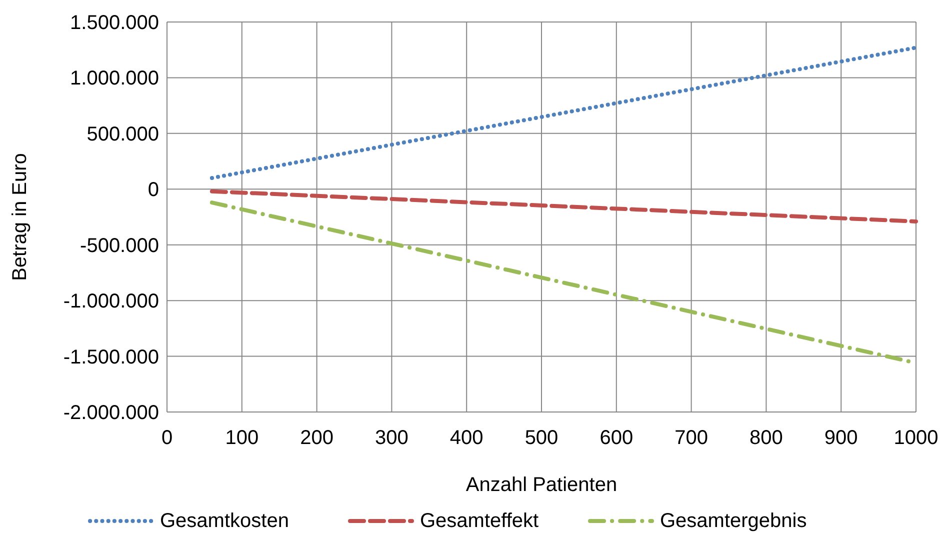 This screenshot has width=944, height=541. Describe the element at coordinates (119, 245) in the screenshot. I see `y-tick-label: -500.000` at that location.